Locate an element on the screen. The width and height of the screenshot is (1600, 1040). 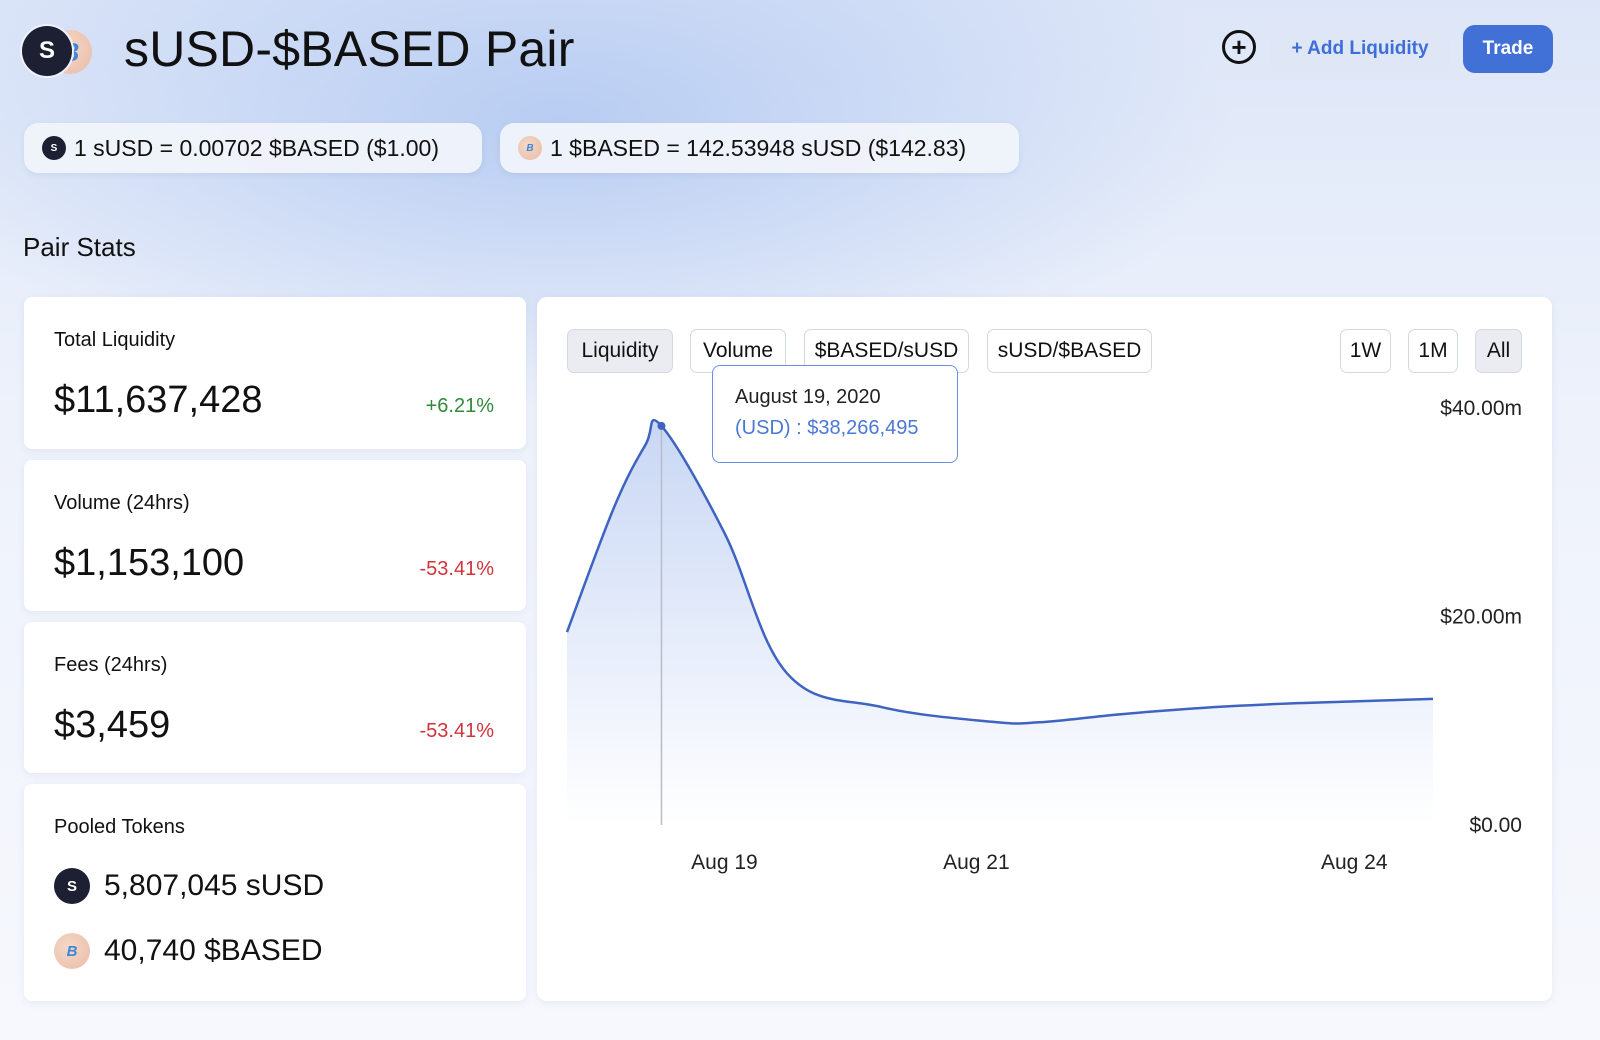
x-tick-label: Aug 24 is located at coordinates (1354, 862).